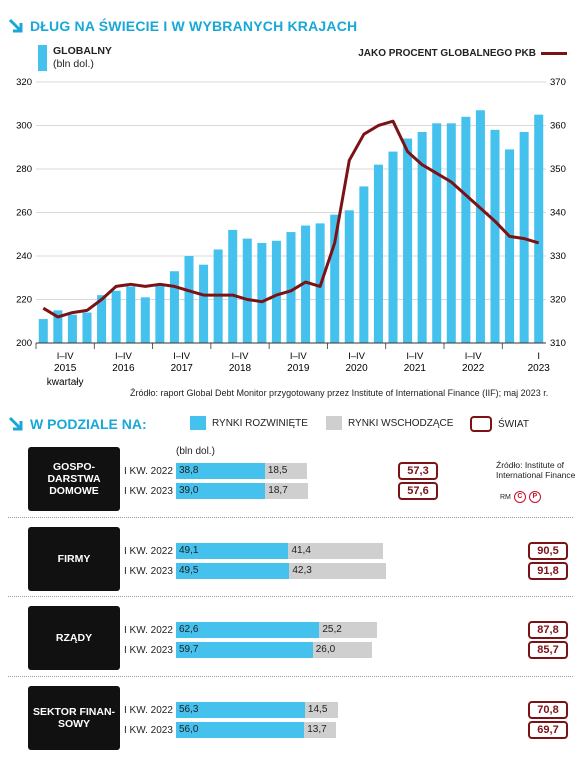 This screenshot has height=760, width=581. Describe the element at coordinates (240, 368) in the screenshot. I see `x-tick-label-year: 2018` at that location.